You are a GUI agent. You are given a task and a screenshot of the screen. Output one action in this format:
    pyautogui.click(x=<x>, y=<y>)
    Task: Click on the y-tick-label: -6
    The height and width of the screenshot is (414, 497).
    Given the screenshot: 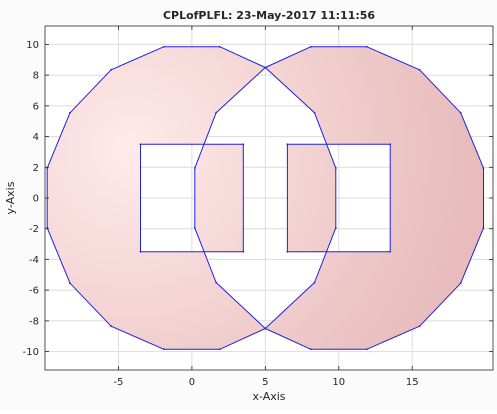 What is the action you would take?
    pyautogui.click(x=34, y=291)
    